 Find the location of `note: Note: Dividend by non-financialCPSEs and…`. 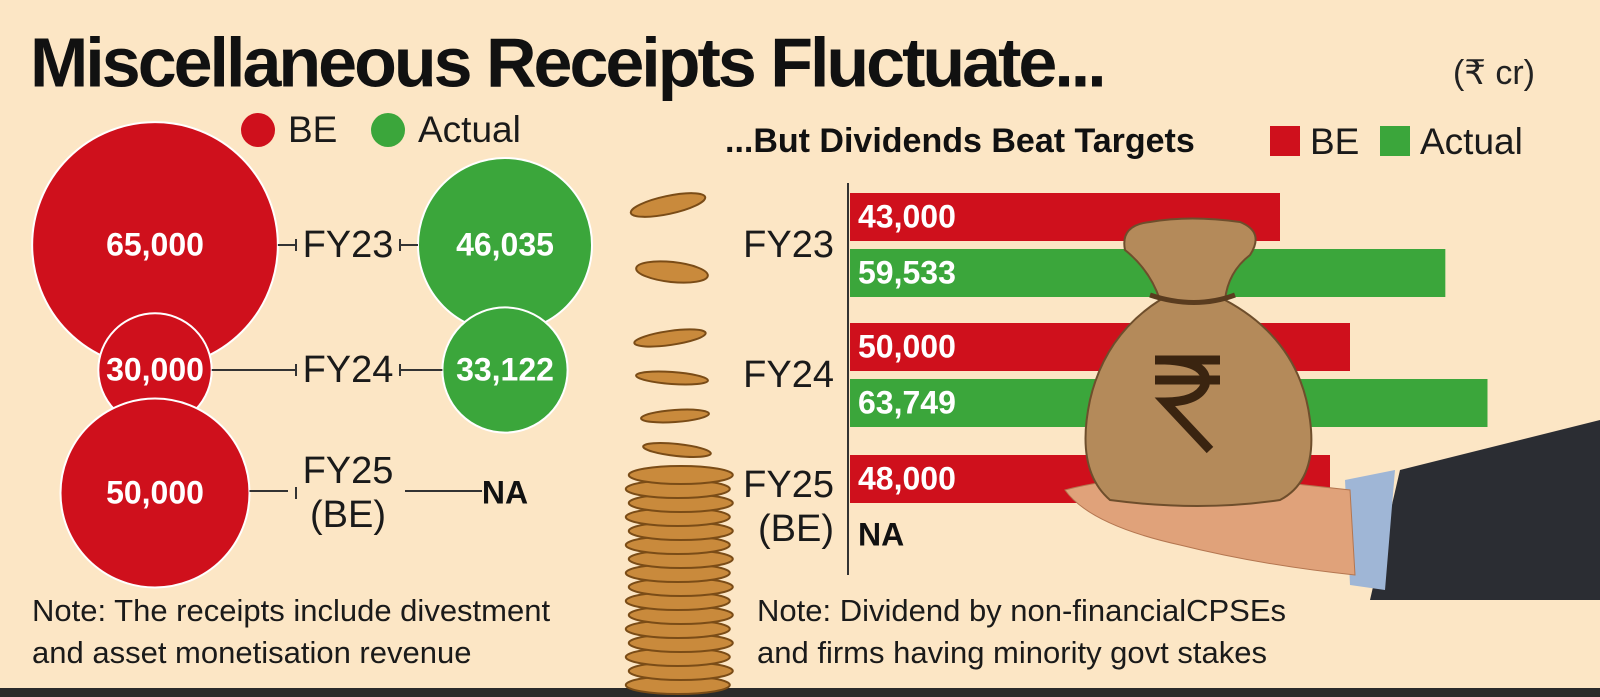

note: Note: Dividend by non-financialCPSEs and… is located at coordinates (1021, 631).